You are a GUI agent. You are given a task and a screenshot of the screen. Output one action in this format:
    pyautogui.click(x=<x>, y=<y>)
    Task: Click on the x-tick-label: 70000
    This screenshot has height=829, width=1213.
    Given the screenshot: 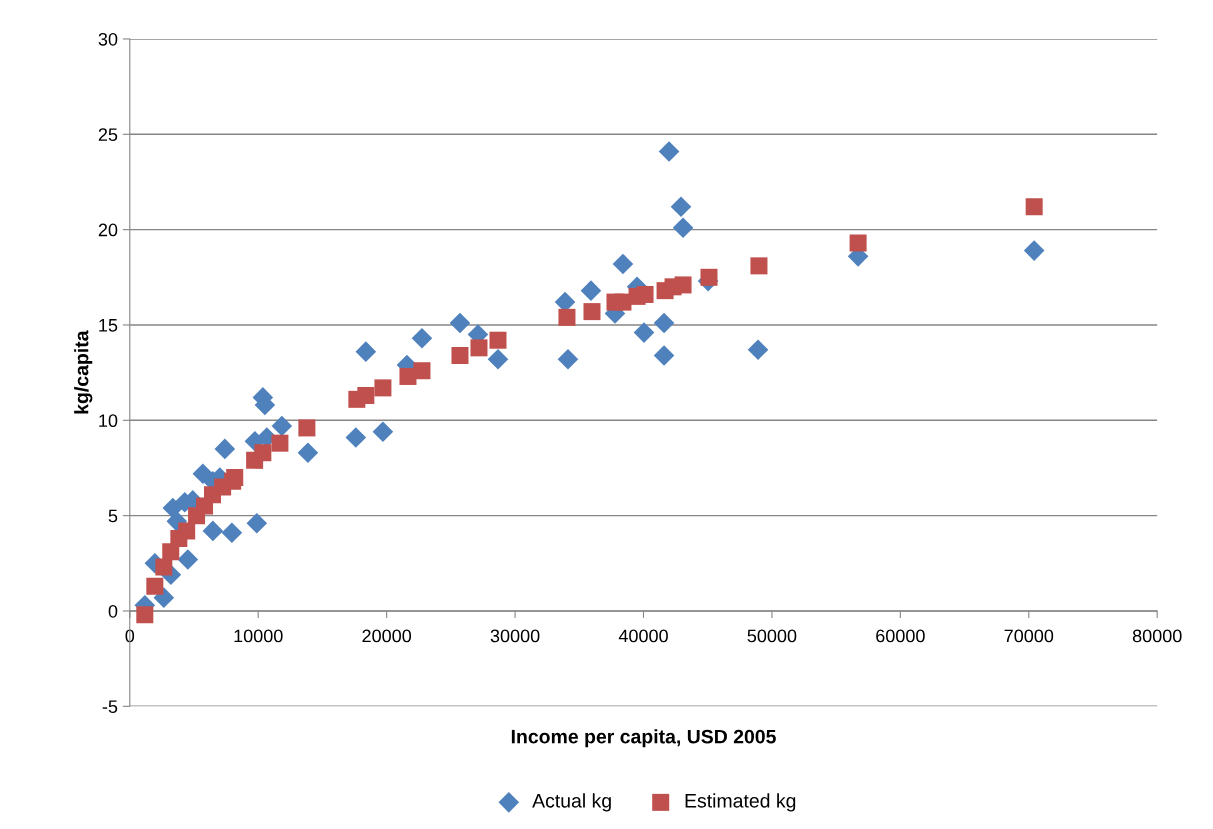 What is the action you would take?
    pyautogui.click(x=1029, y=636)
    